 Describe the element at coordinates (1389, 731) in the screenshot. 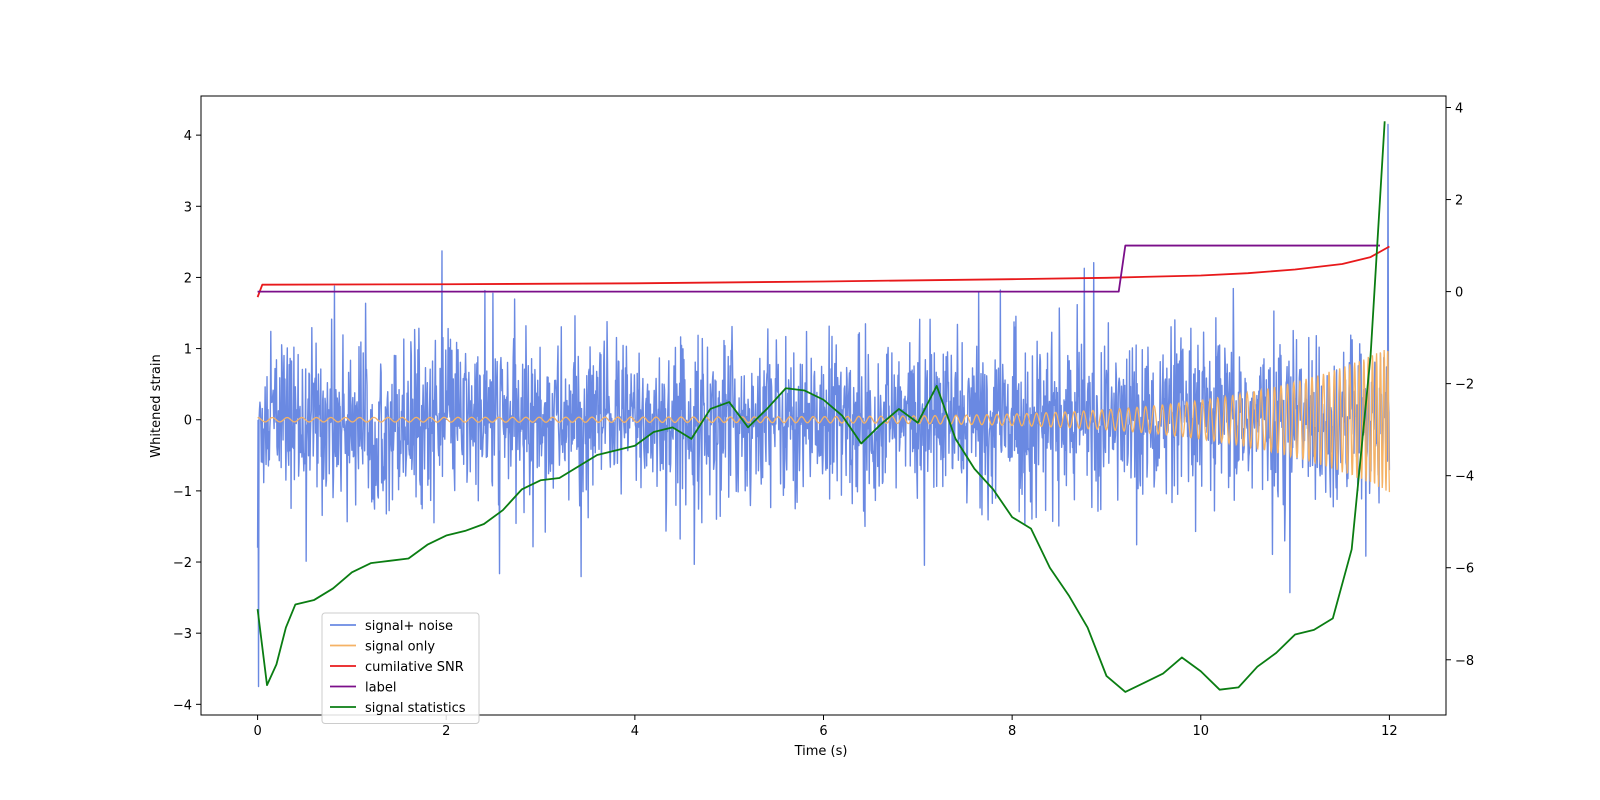

I see `x-tick-label: 12` at that location.